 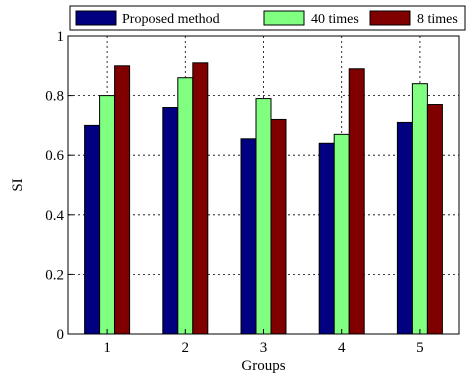 I want to click on x-tick-label: 3, so click(x=264, y=348).